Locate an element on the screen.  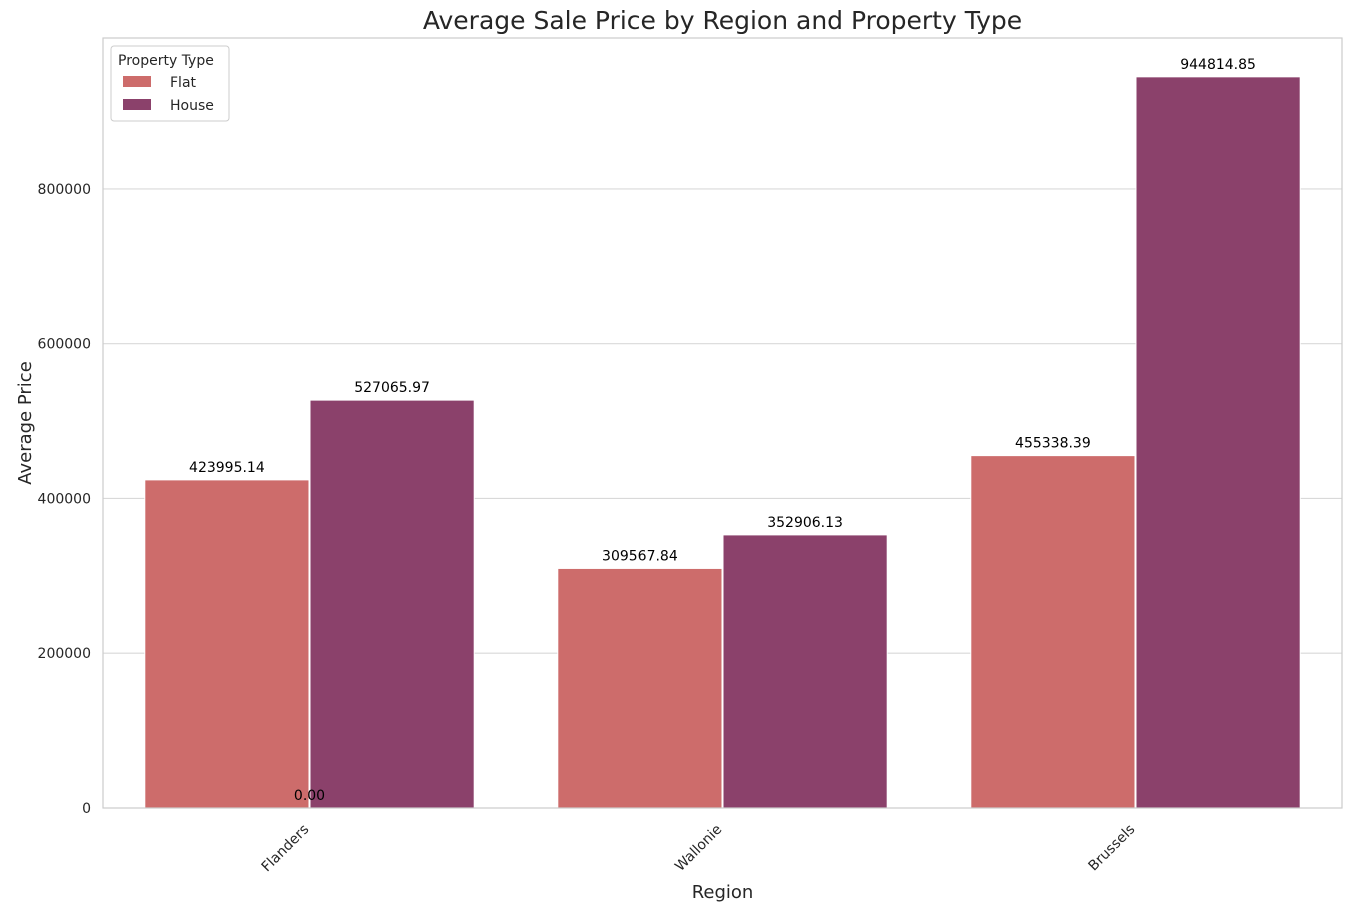
bar-value-label-extra: 0.00 is located at coordinates (309, 796).